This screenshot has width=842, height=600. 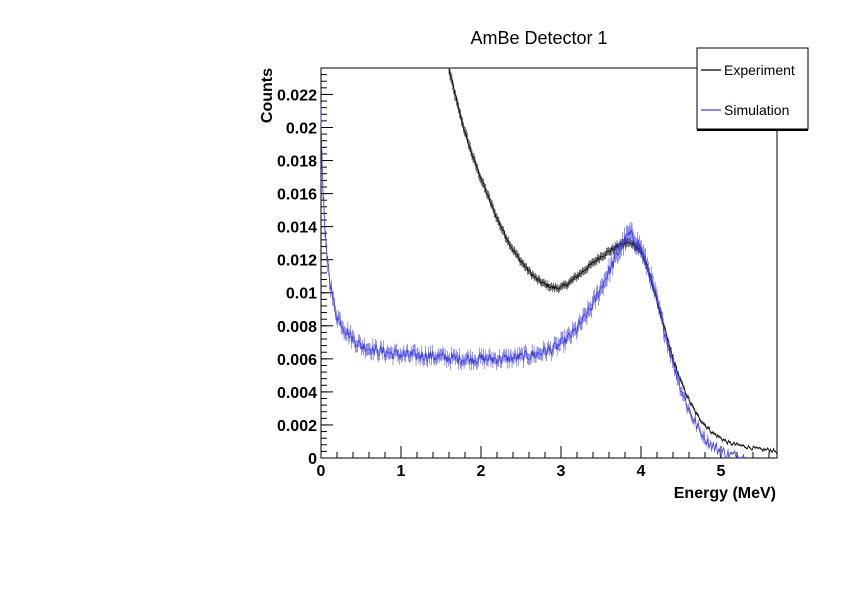 What do you see at coordinates (752, 130) in the screenshot?
I see `legend-shadow` at bounding box center [752, 130].